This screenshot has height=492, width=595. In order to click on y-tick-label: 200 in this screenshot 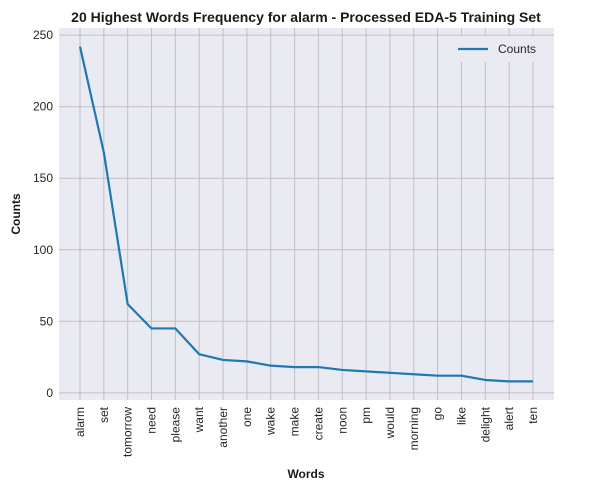, I will do `click(43, 107)`.